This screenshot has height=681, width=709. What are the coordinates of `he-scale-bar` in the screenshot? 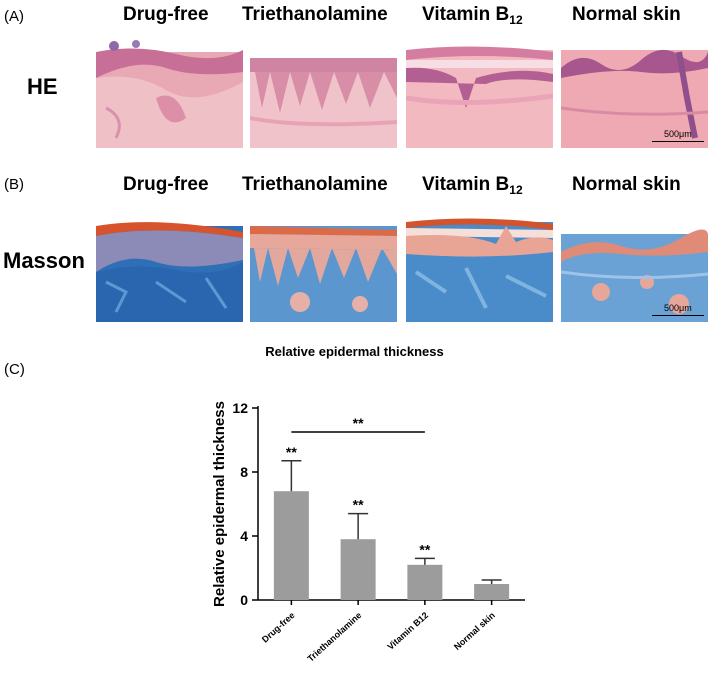 It's located at (678, 141).